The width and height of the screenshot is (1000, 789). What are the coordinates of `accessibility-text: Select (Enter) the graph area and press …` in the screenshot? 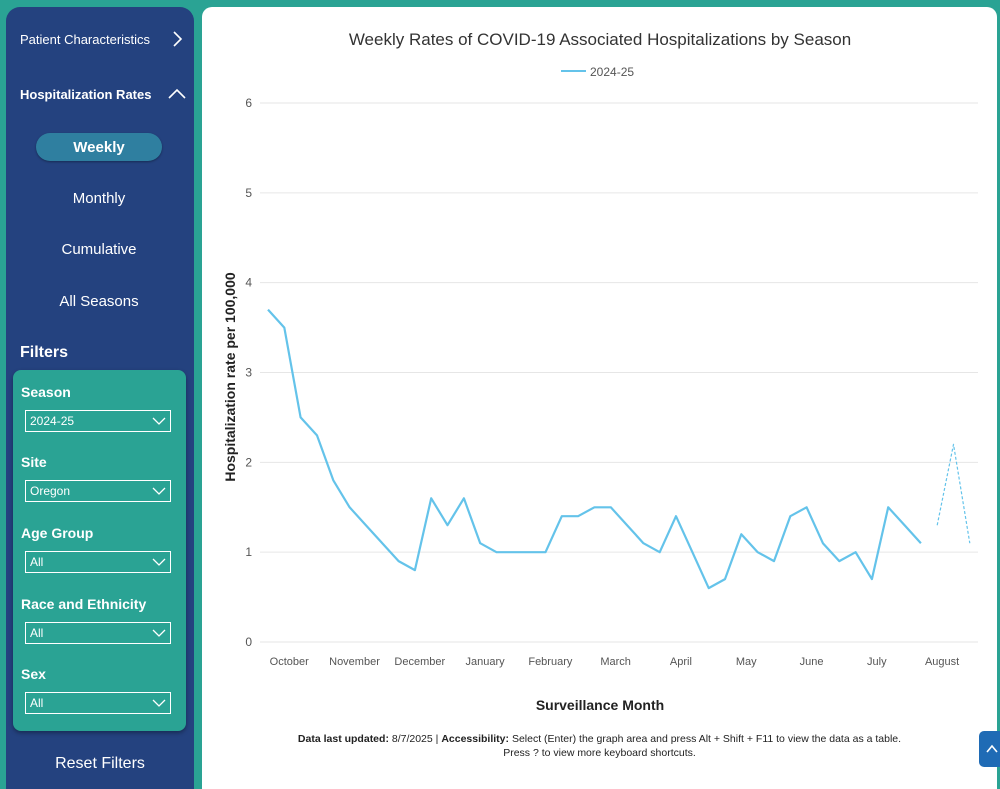 It's located at (706, 739).